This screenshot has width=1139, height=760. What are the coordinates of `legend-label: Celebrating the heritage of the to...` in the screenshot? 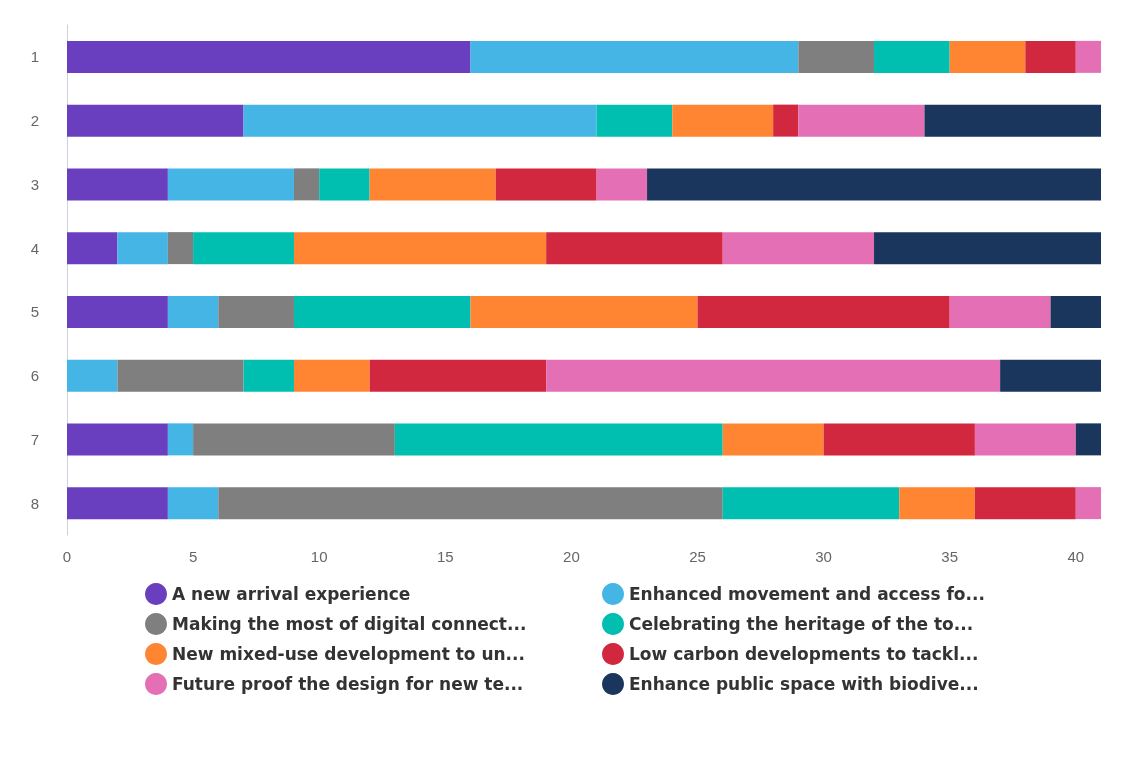 It's located at (801, 624).